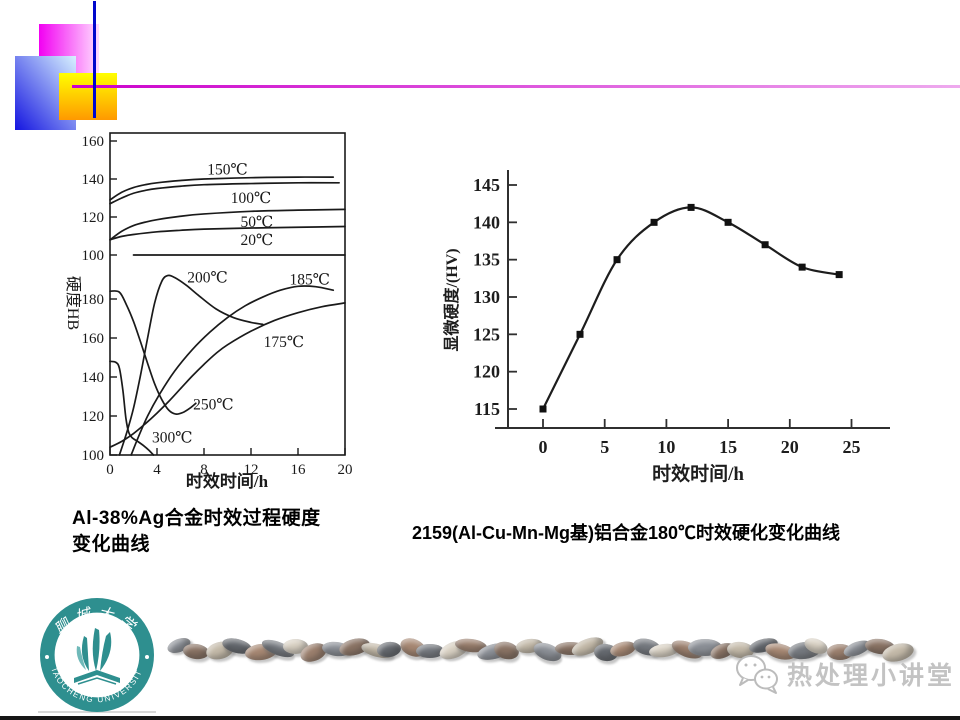 The image size is (960, 720). What do you see at coordinates (256, 222) in the screenshot?
I see `curve-label-50℃: 50℃` at bounding box center [256, 222].